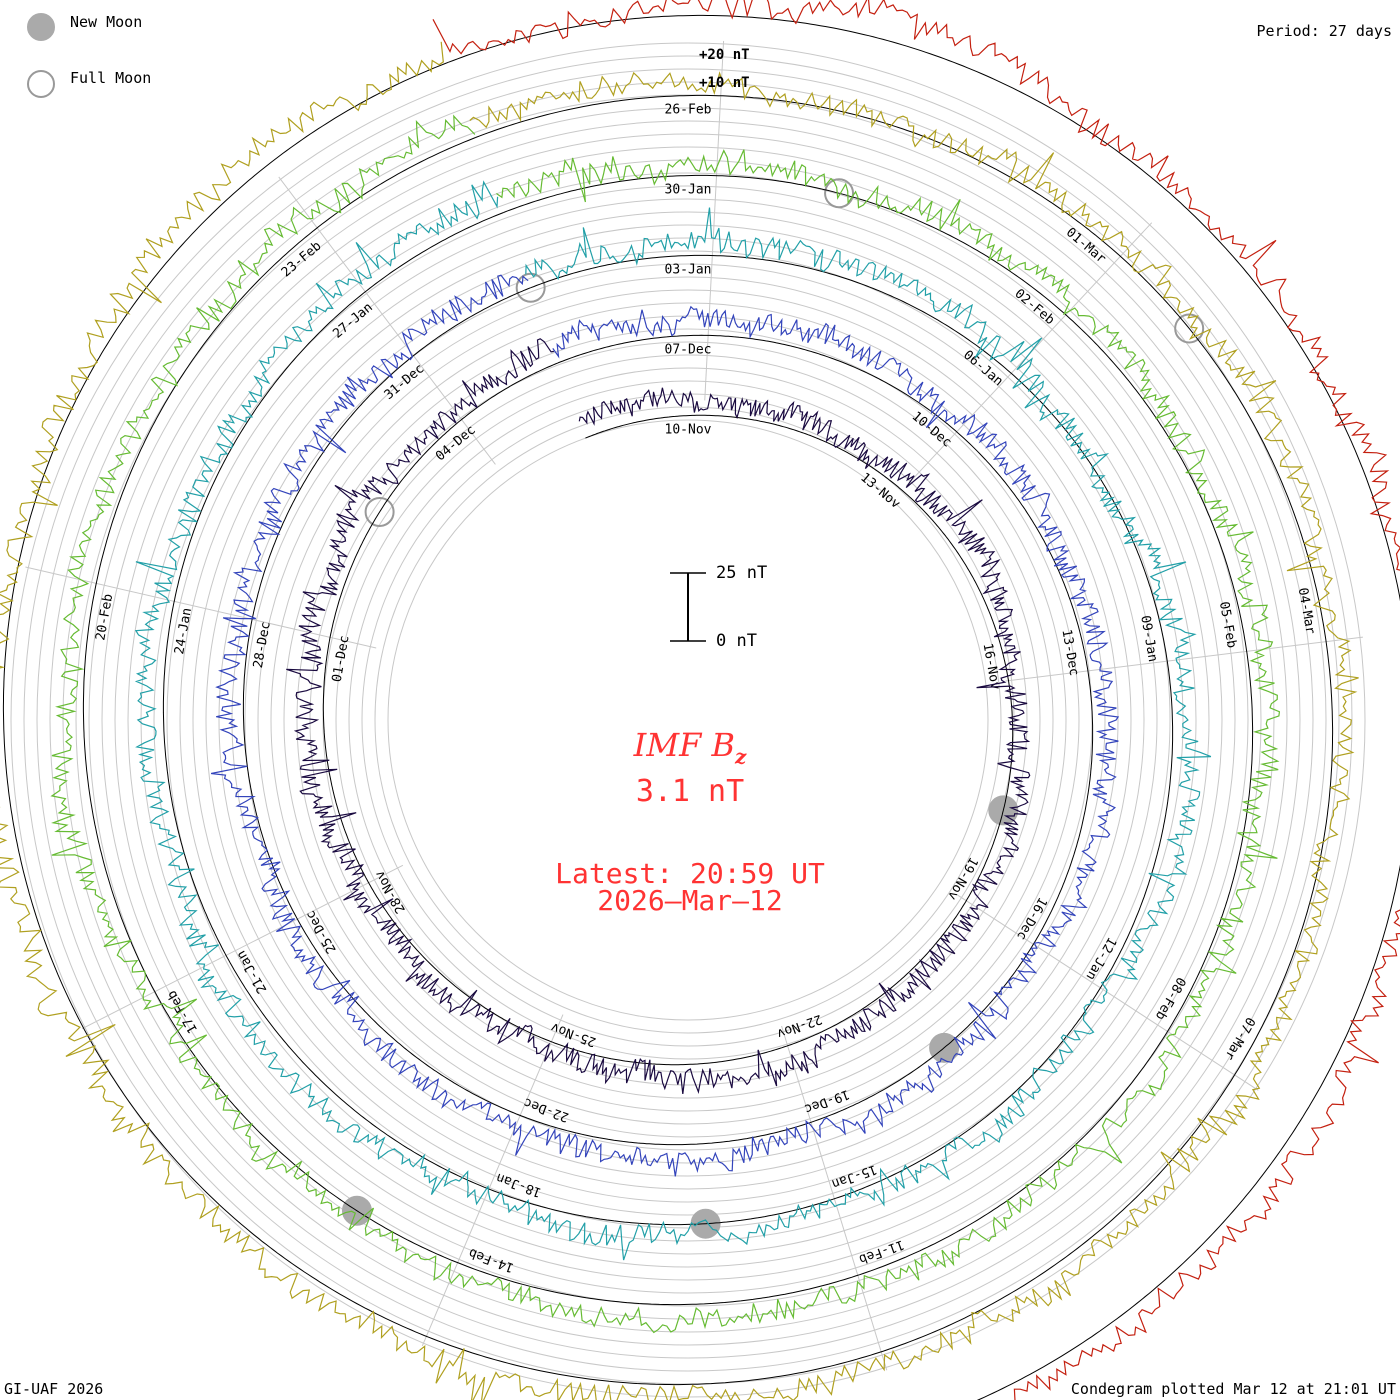 The height and width of the screenshot is (1400, 1400). I want to click on date-label: 04-Mar, so click(1306, 611).